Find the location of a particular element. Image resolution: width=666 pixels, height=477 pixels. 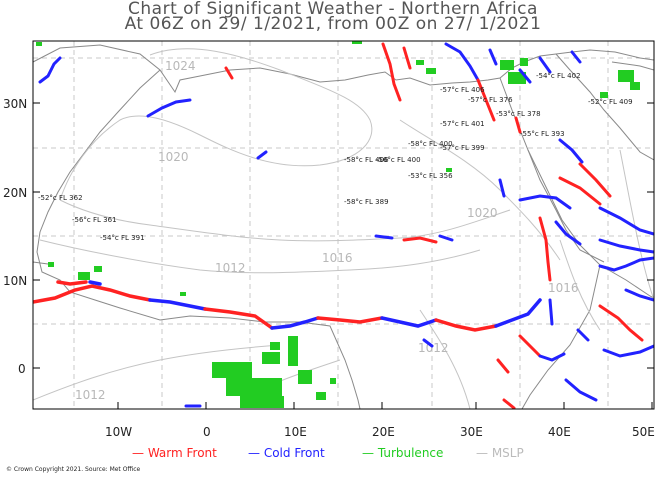

lon-label: 10W is located at coordinates (118, 432).